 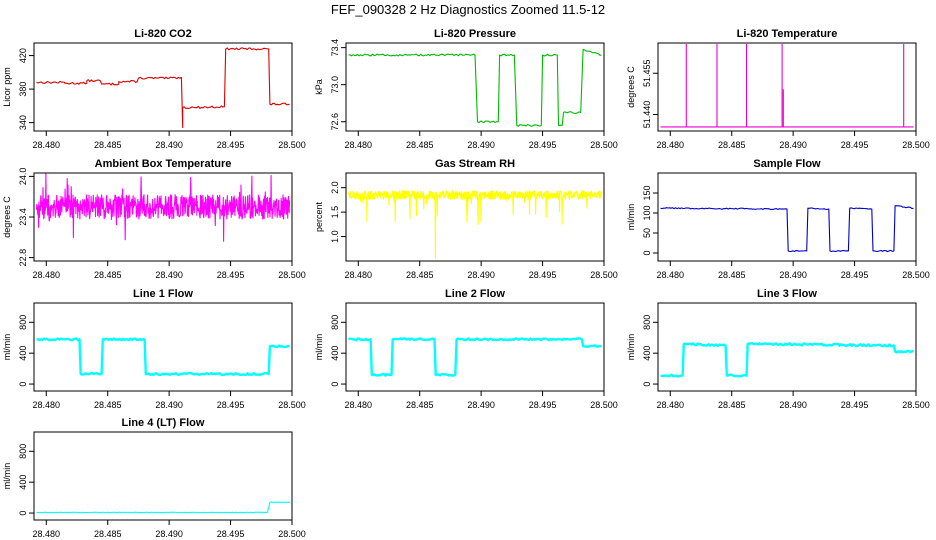 What do you see at coordinates (162, 34) in the screenshot?
I see `chart-title: Li-820 CO2` at bounding box center [162, 34].